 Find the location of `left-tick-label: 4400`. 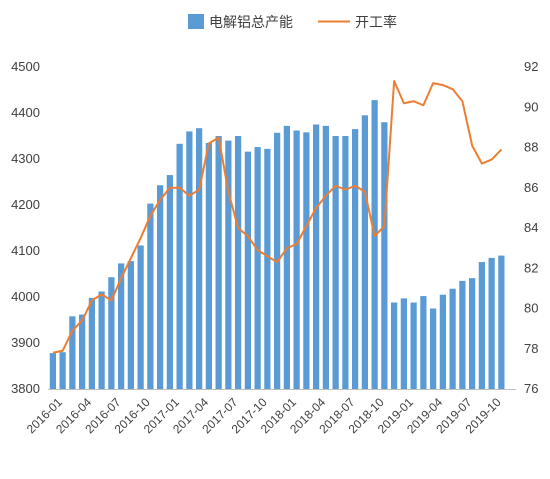

left-tick-label: 4400 is located at coordinates (25, 112).